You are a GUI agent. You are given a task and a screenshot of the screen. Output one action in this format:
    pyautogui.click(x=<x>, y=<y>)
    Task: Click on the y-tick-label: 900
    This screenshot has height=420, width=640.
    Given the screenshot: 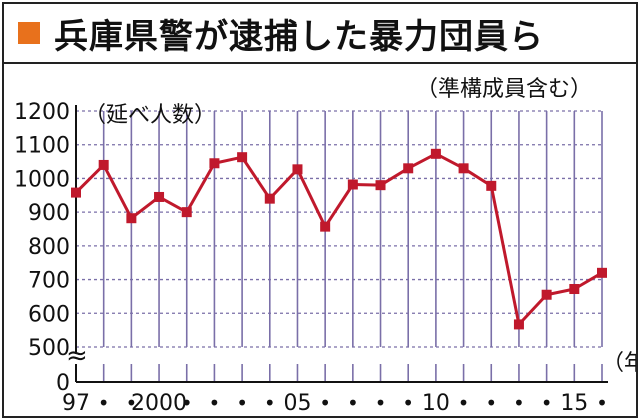 What is the action you would take?
    pyautogui.click(x=49, y=213)
    